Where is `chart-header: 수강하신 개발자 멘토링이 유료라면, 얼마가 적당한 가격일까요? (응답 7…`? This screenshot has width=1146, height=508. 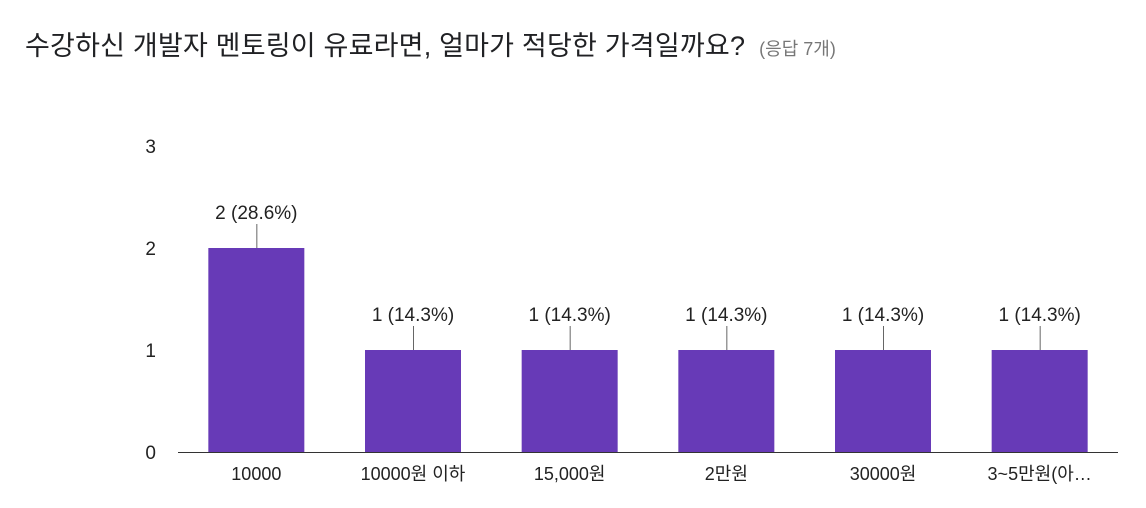 chart-header: 수강하신 개발자 멘토링이 유료라면, 얼마가 적당한 가격일까요? (응답 7… is located at coordinates (430, 43).